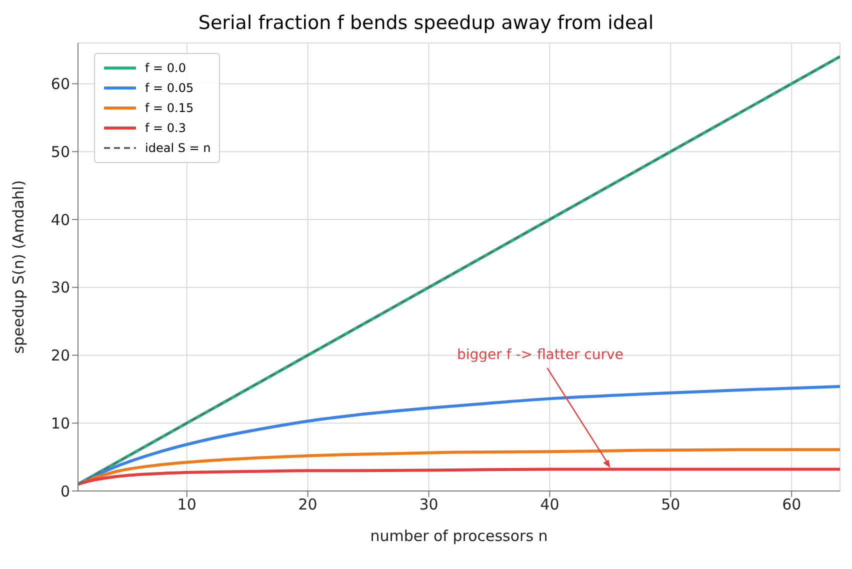  What do you see at coordinates (792, 505) in the screenshot?
I see `x-tick-label: 60` at bounding box center [792, 505].